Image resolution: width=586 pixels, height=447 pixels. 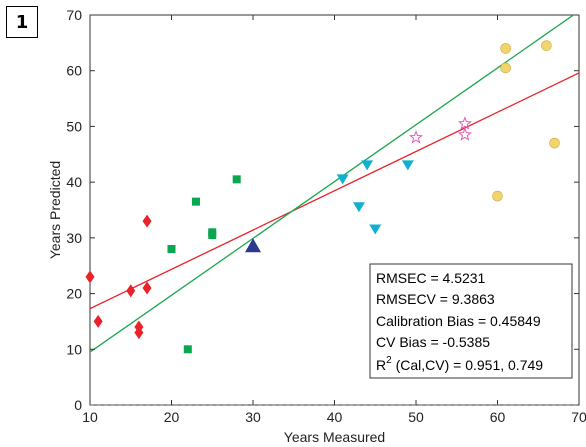 I want to click on x-axis-label: Years Measured, so click(x=334, y=437).